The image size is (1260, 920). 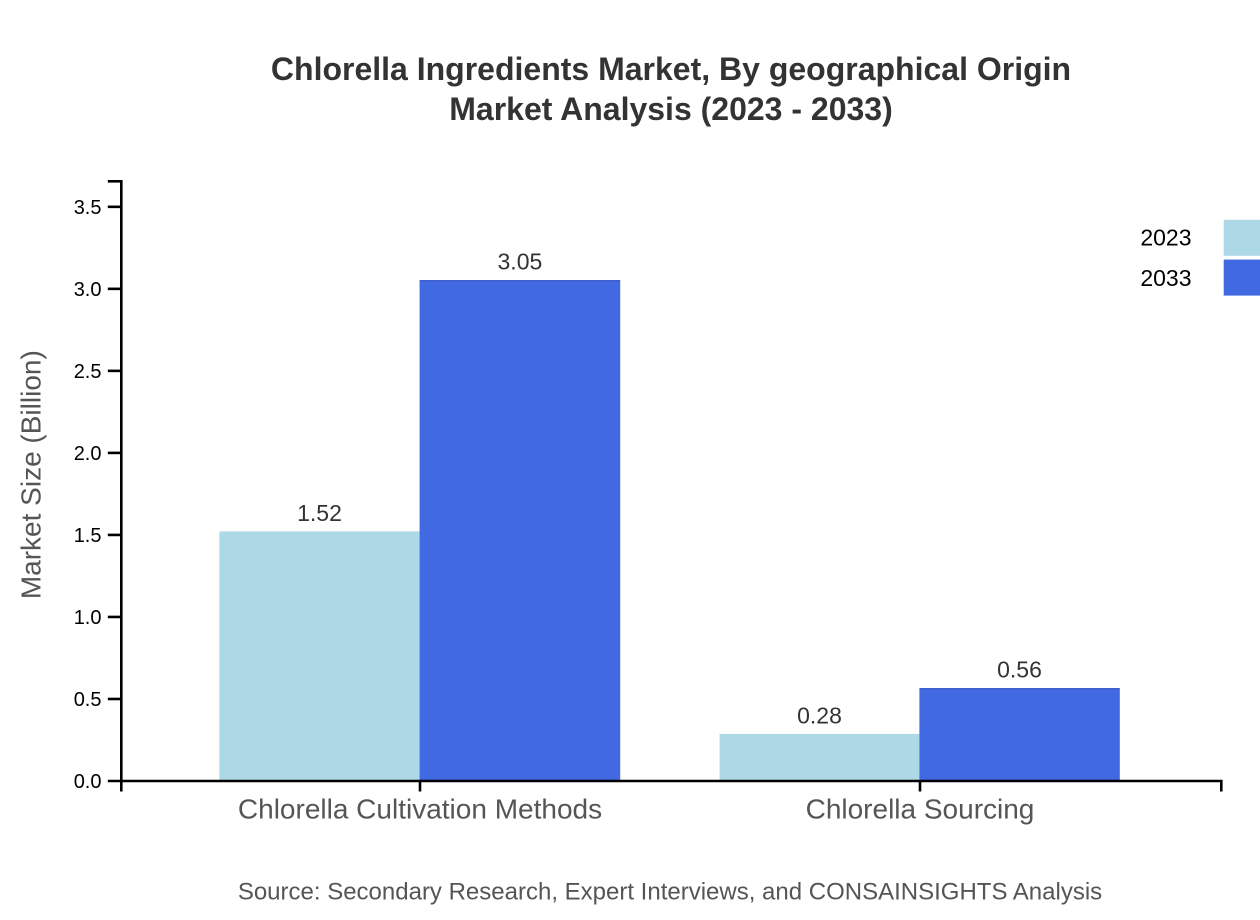 What do you see at coordinates (88, 372) in the screenshot?
I see `svg-text: 2.5` at bounding box center [88, 372].